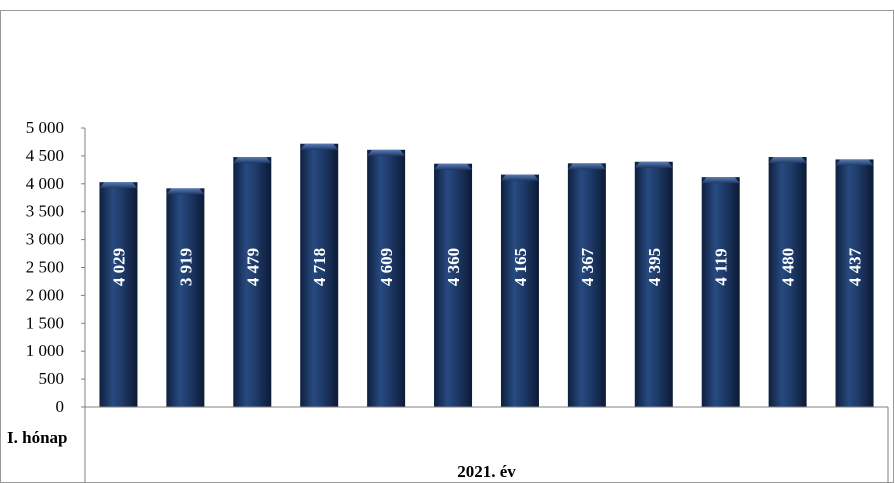 This screenshot has width=895, height=483. Describe the element at coordinates (118, 267) in the screenshot. I see `data-label: 4 029` at that location.